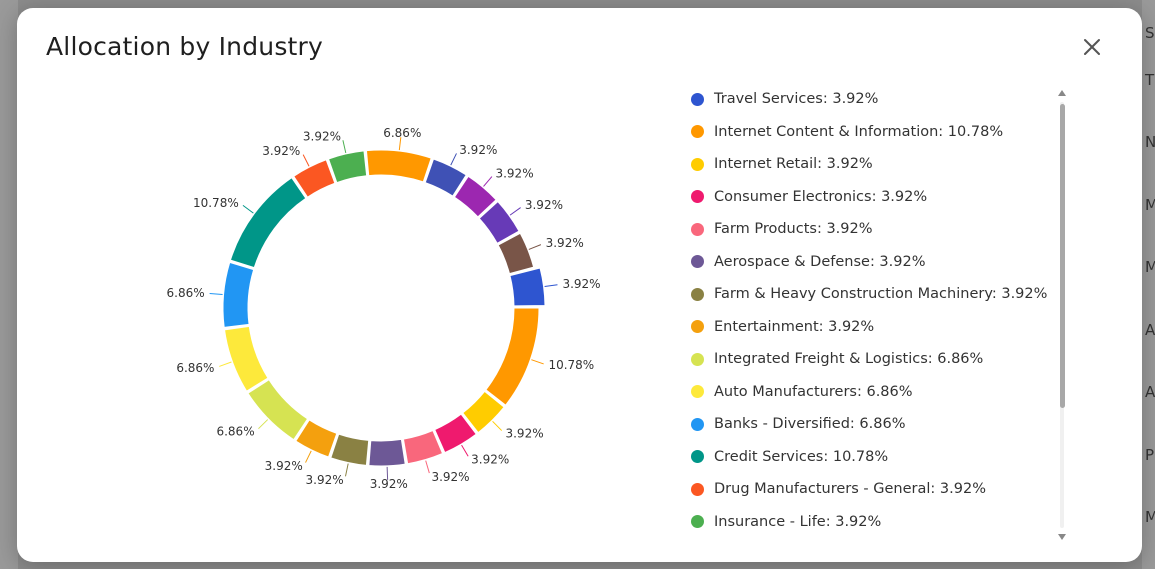 The height and width of the screenshot is (569, 1155). Describe the element at coordinates (1062, 93) in the screenshot. I see `scroll-up-icon` at that location.